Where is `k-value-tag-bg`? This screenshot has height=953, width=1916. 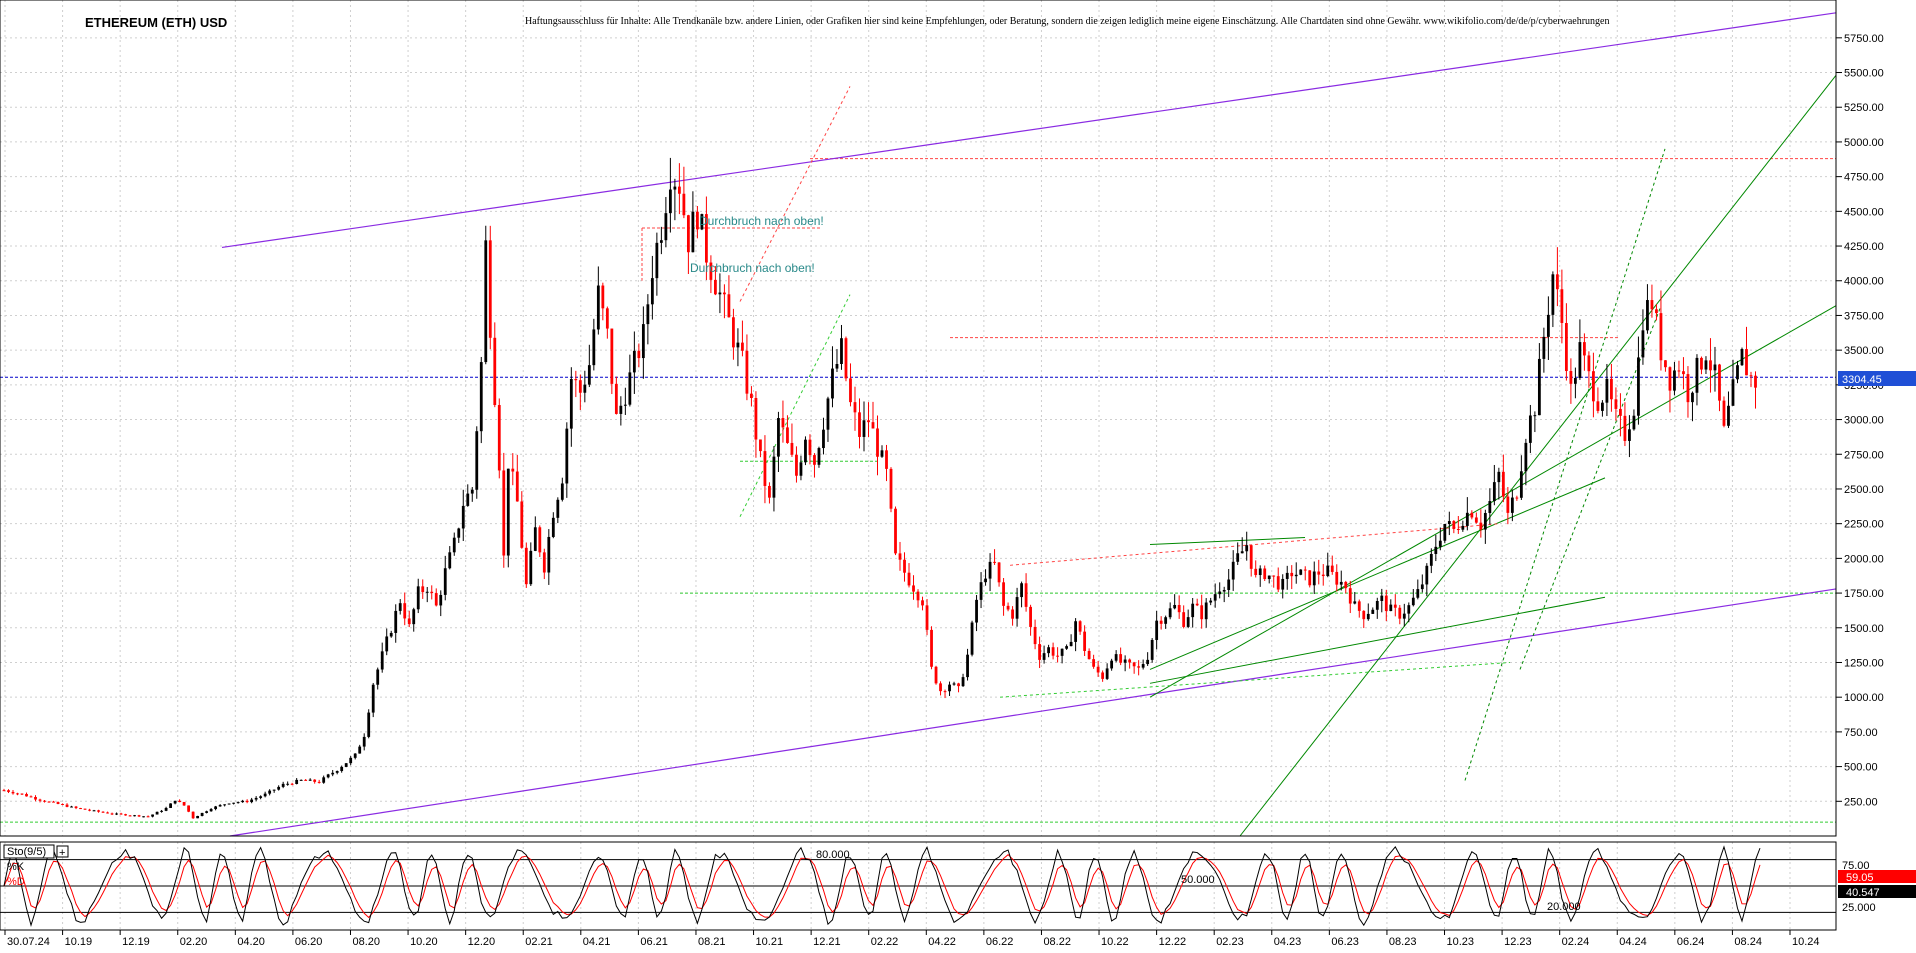 k-value-tag-bg is located at coordinates (1877, 891).